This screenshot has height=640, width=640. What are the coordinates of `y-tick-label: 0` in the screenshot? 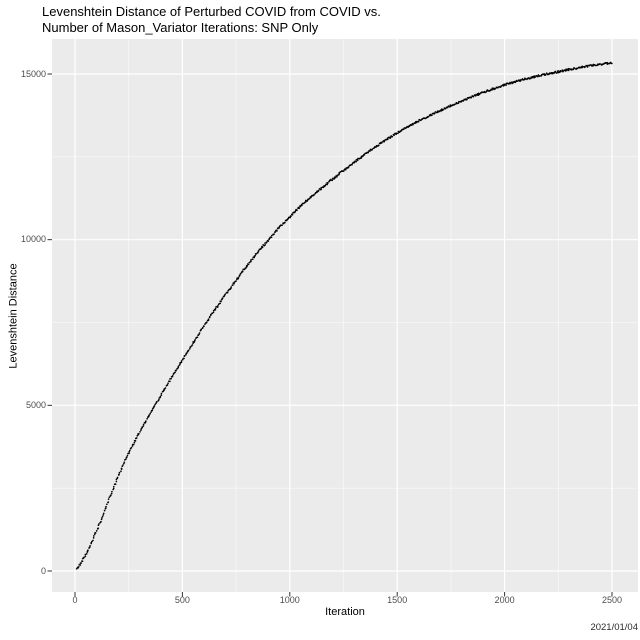 It's located at (43, 570).